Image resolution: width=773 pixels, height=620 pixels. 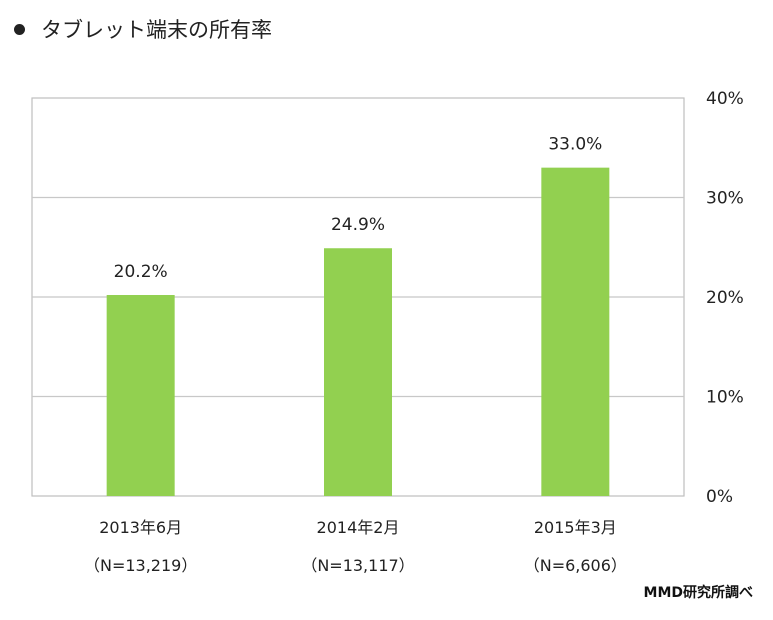 What do you see at coordinates (725, 398) in the screenshot?
I see `y-tick-label: 10%` at bounding box center [725, 398].